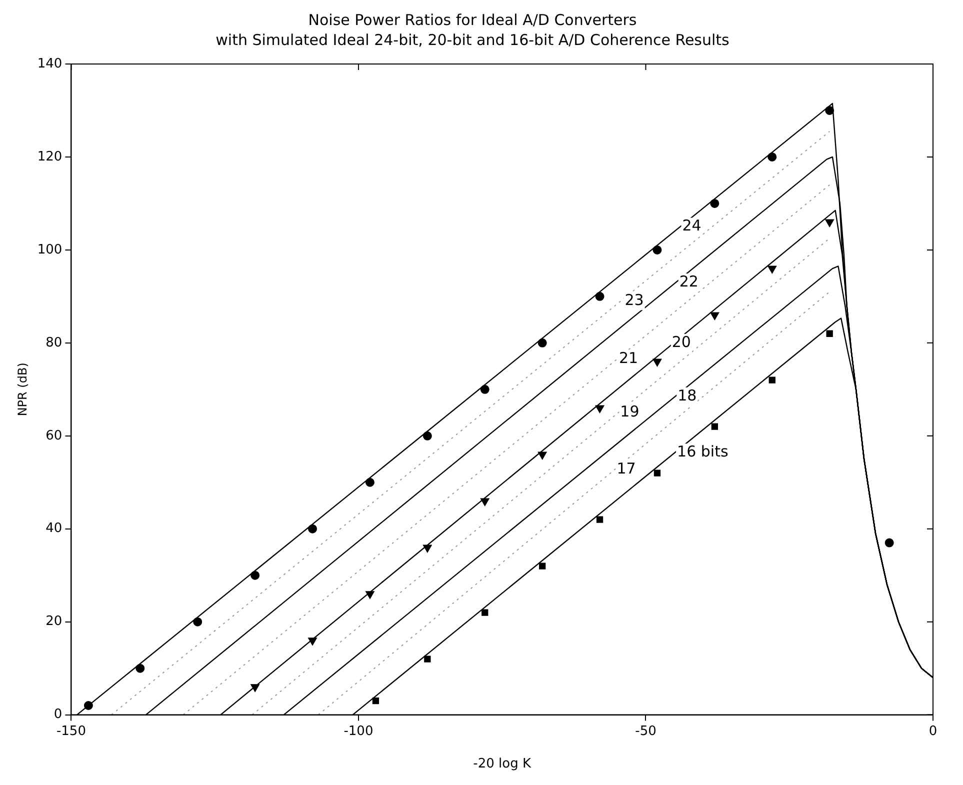  I want to click on y-tick-label: 100, so click(49, 250).